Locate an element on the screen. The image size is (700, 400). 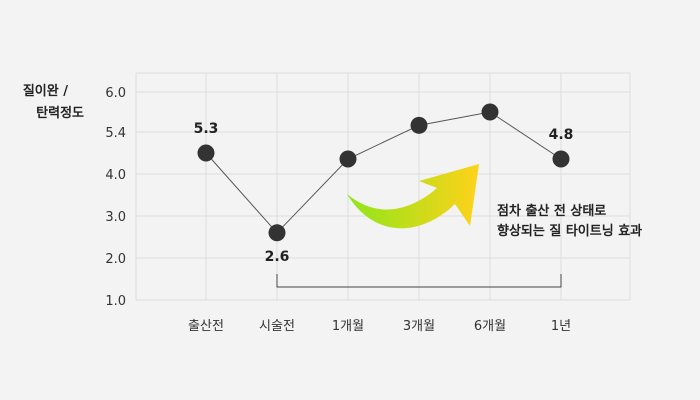
y-tick-labels: 6.0 5.4 4.0 3.0 2.0 1.0 is located at coordinates (115, 197).